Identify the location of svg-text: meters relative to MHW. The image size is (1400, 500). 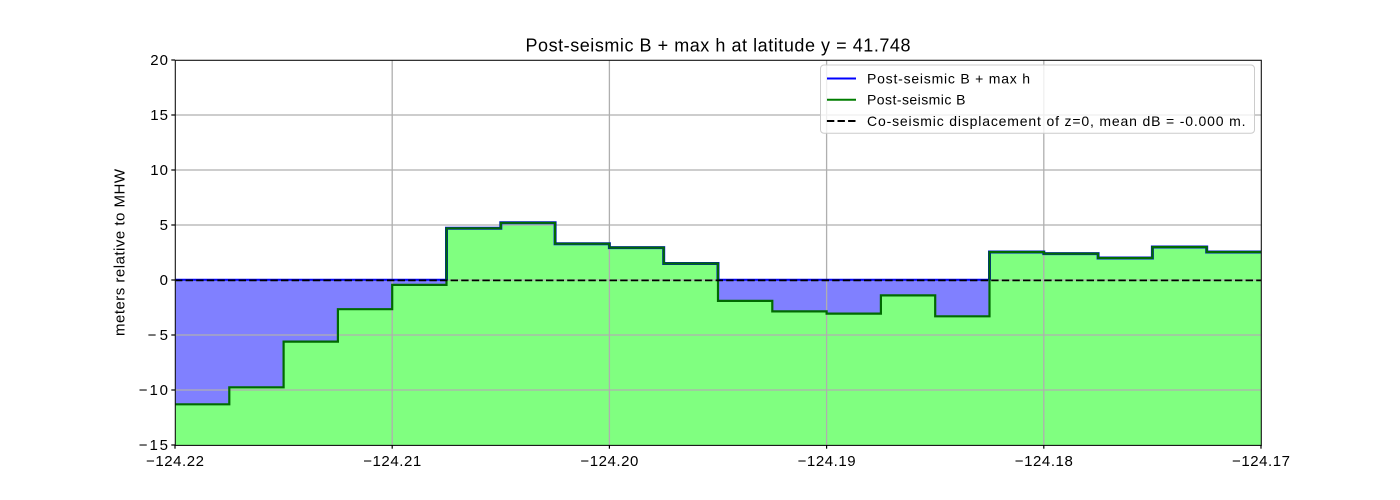
(120, 252).